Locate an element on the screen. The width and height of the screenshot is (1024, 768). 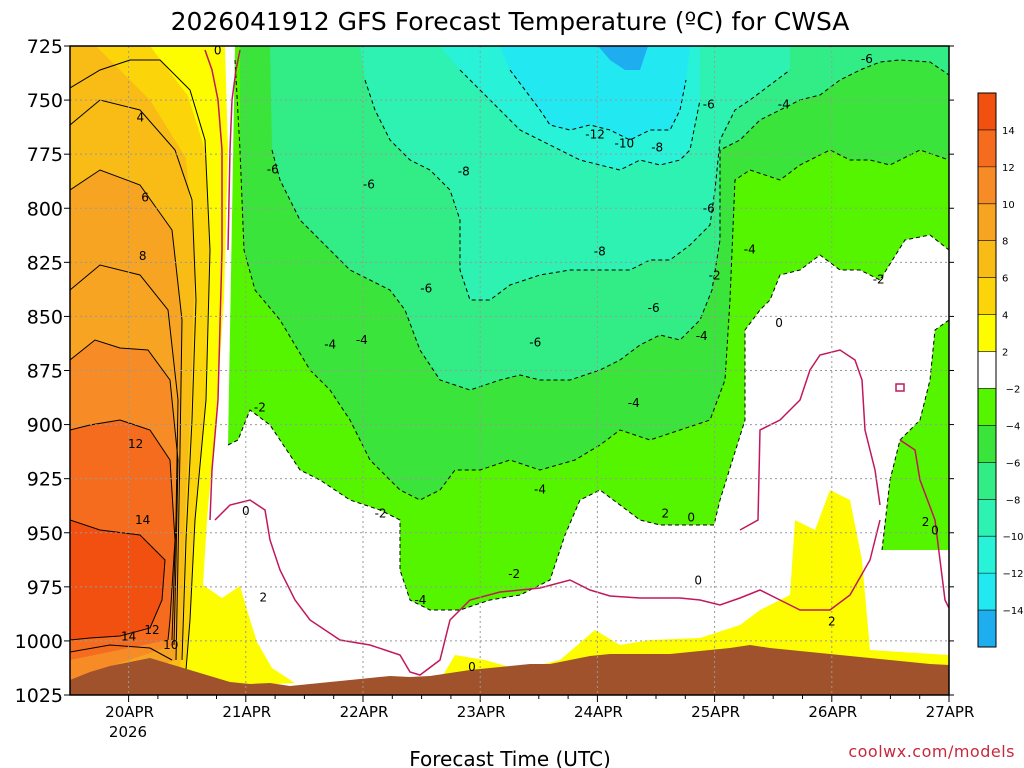
y-tick-label: 975 is located at coordinates (45, 588).